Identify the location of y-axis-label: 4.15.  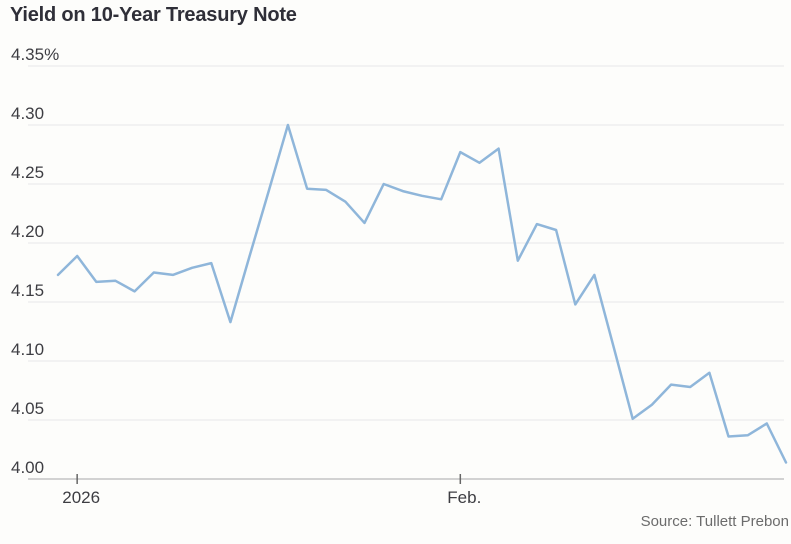
(27, 290).